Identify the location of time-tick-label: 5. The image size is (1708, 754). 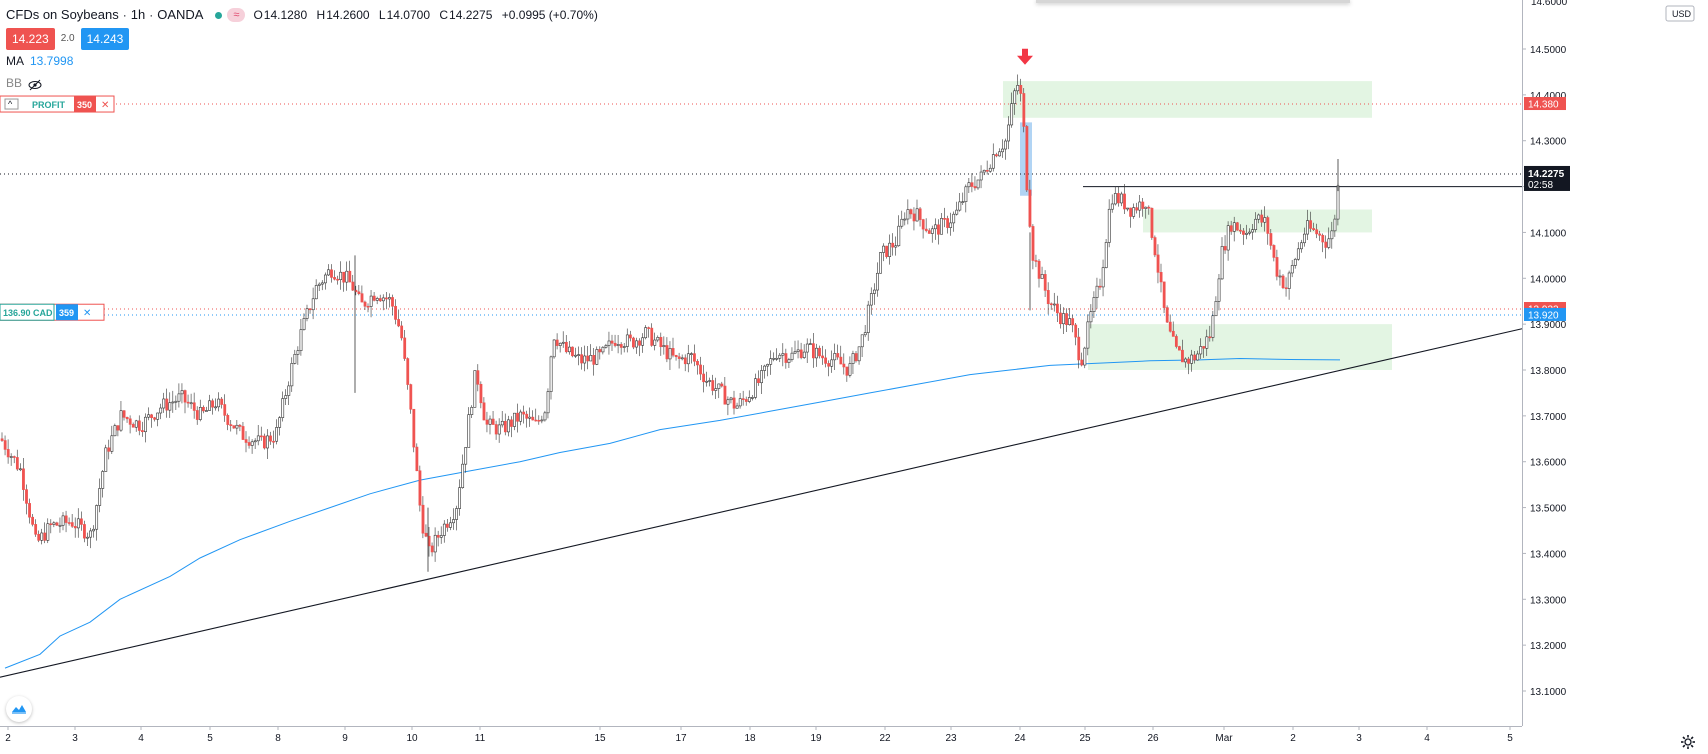
(1510, 738).